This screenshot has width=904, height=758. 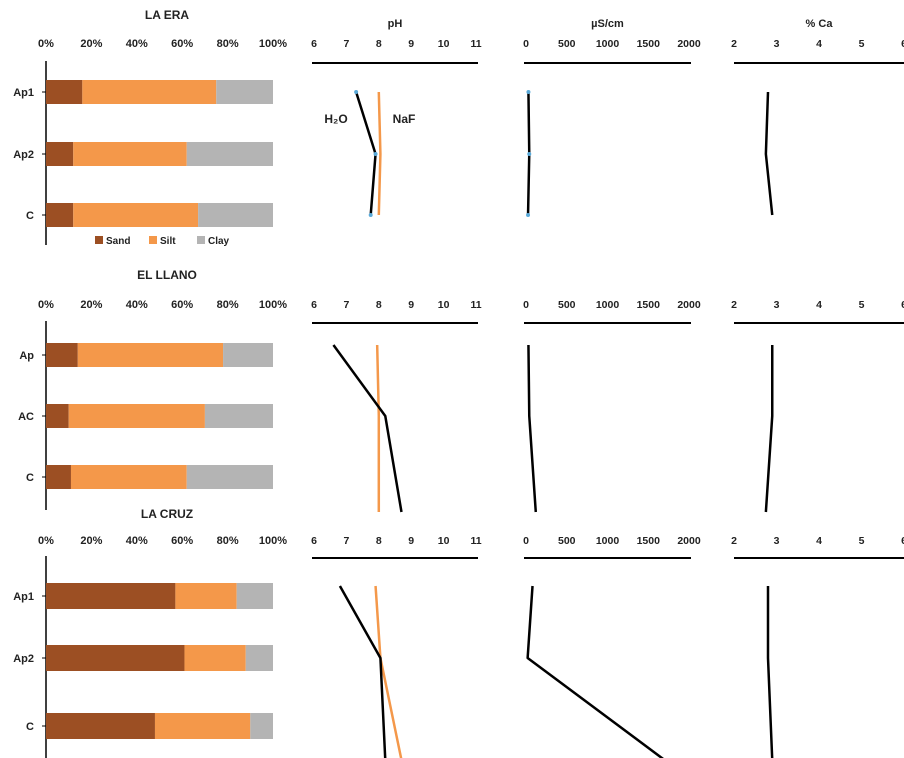 What do you see at coordinates (404, 119) in the screenshot?
I see `series-label-naf: NaF` at bounding box center [404, 119].